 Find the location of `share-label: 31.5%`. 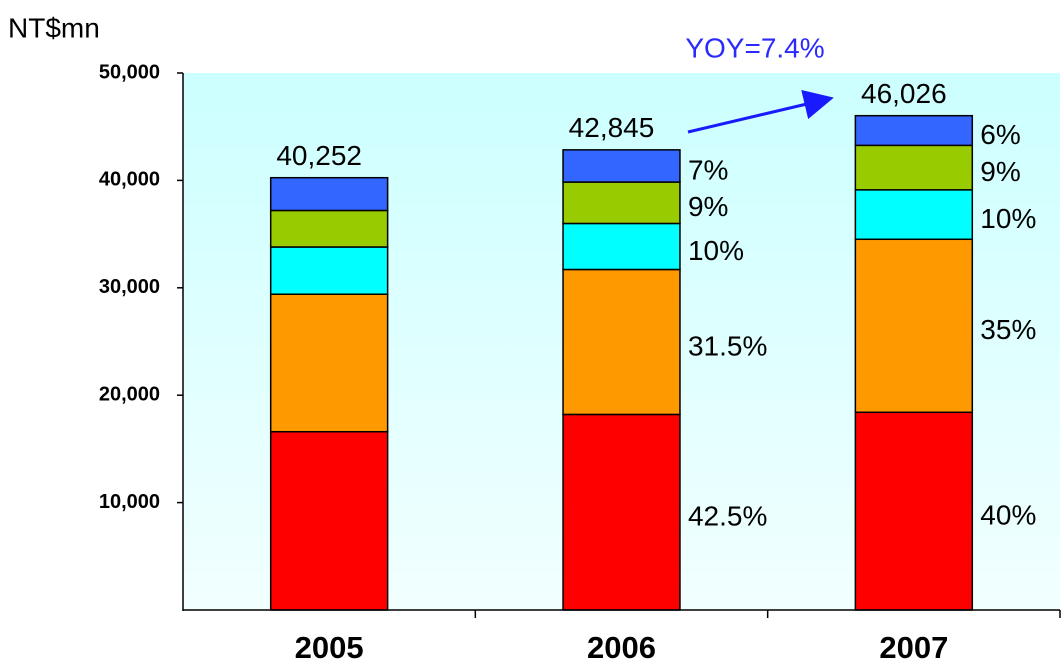

share-label: 31.5% is located at coordinates (727, 345).